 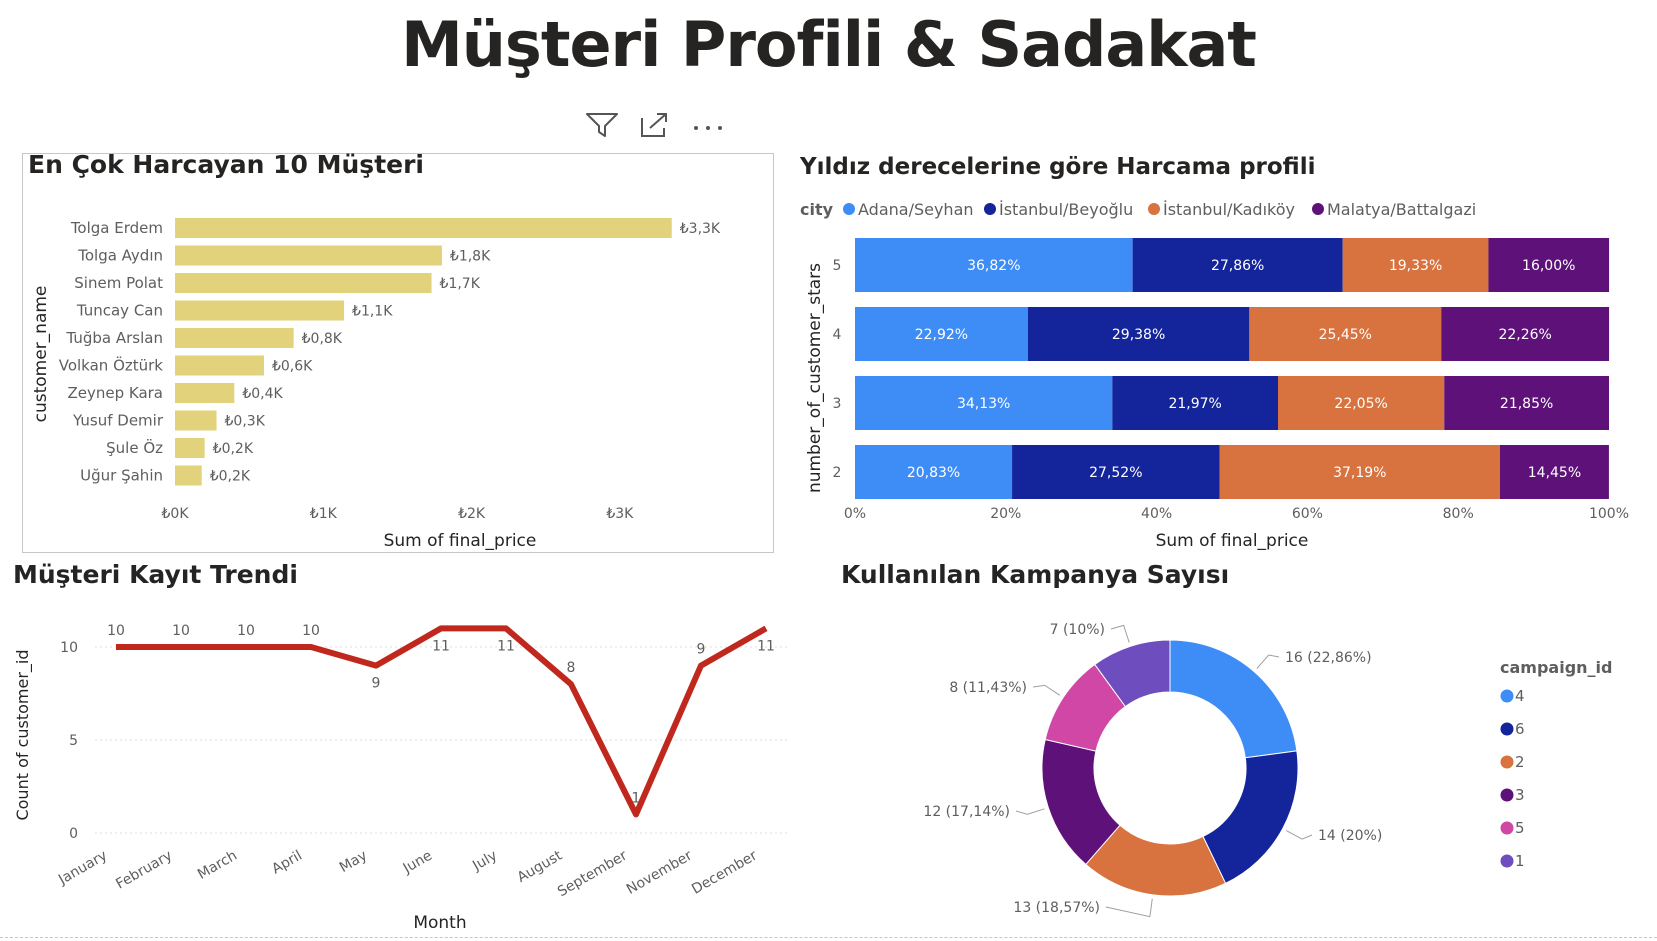 I want to click on data-label: 16,00%, so click(x=1548, y=266).